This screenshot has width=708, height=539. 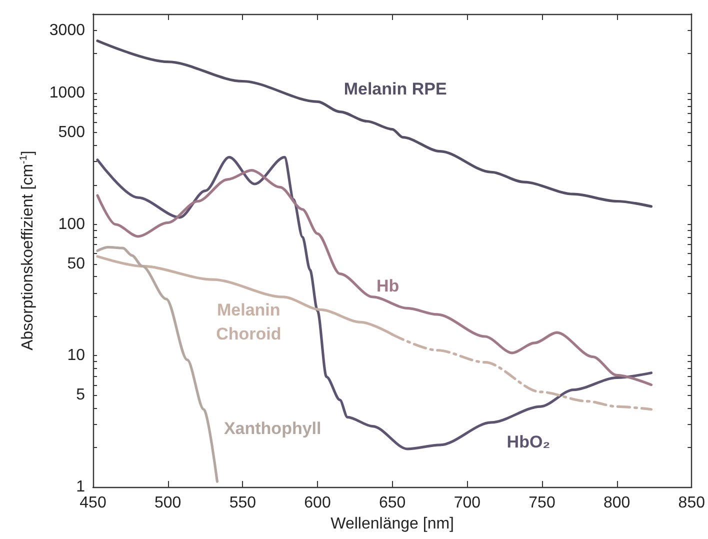 What do you see at coordinates (542, 503) in the screenshot?
I see `x-tick-label: 750` at bounding box center [542, 503].